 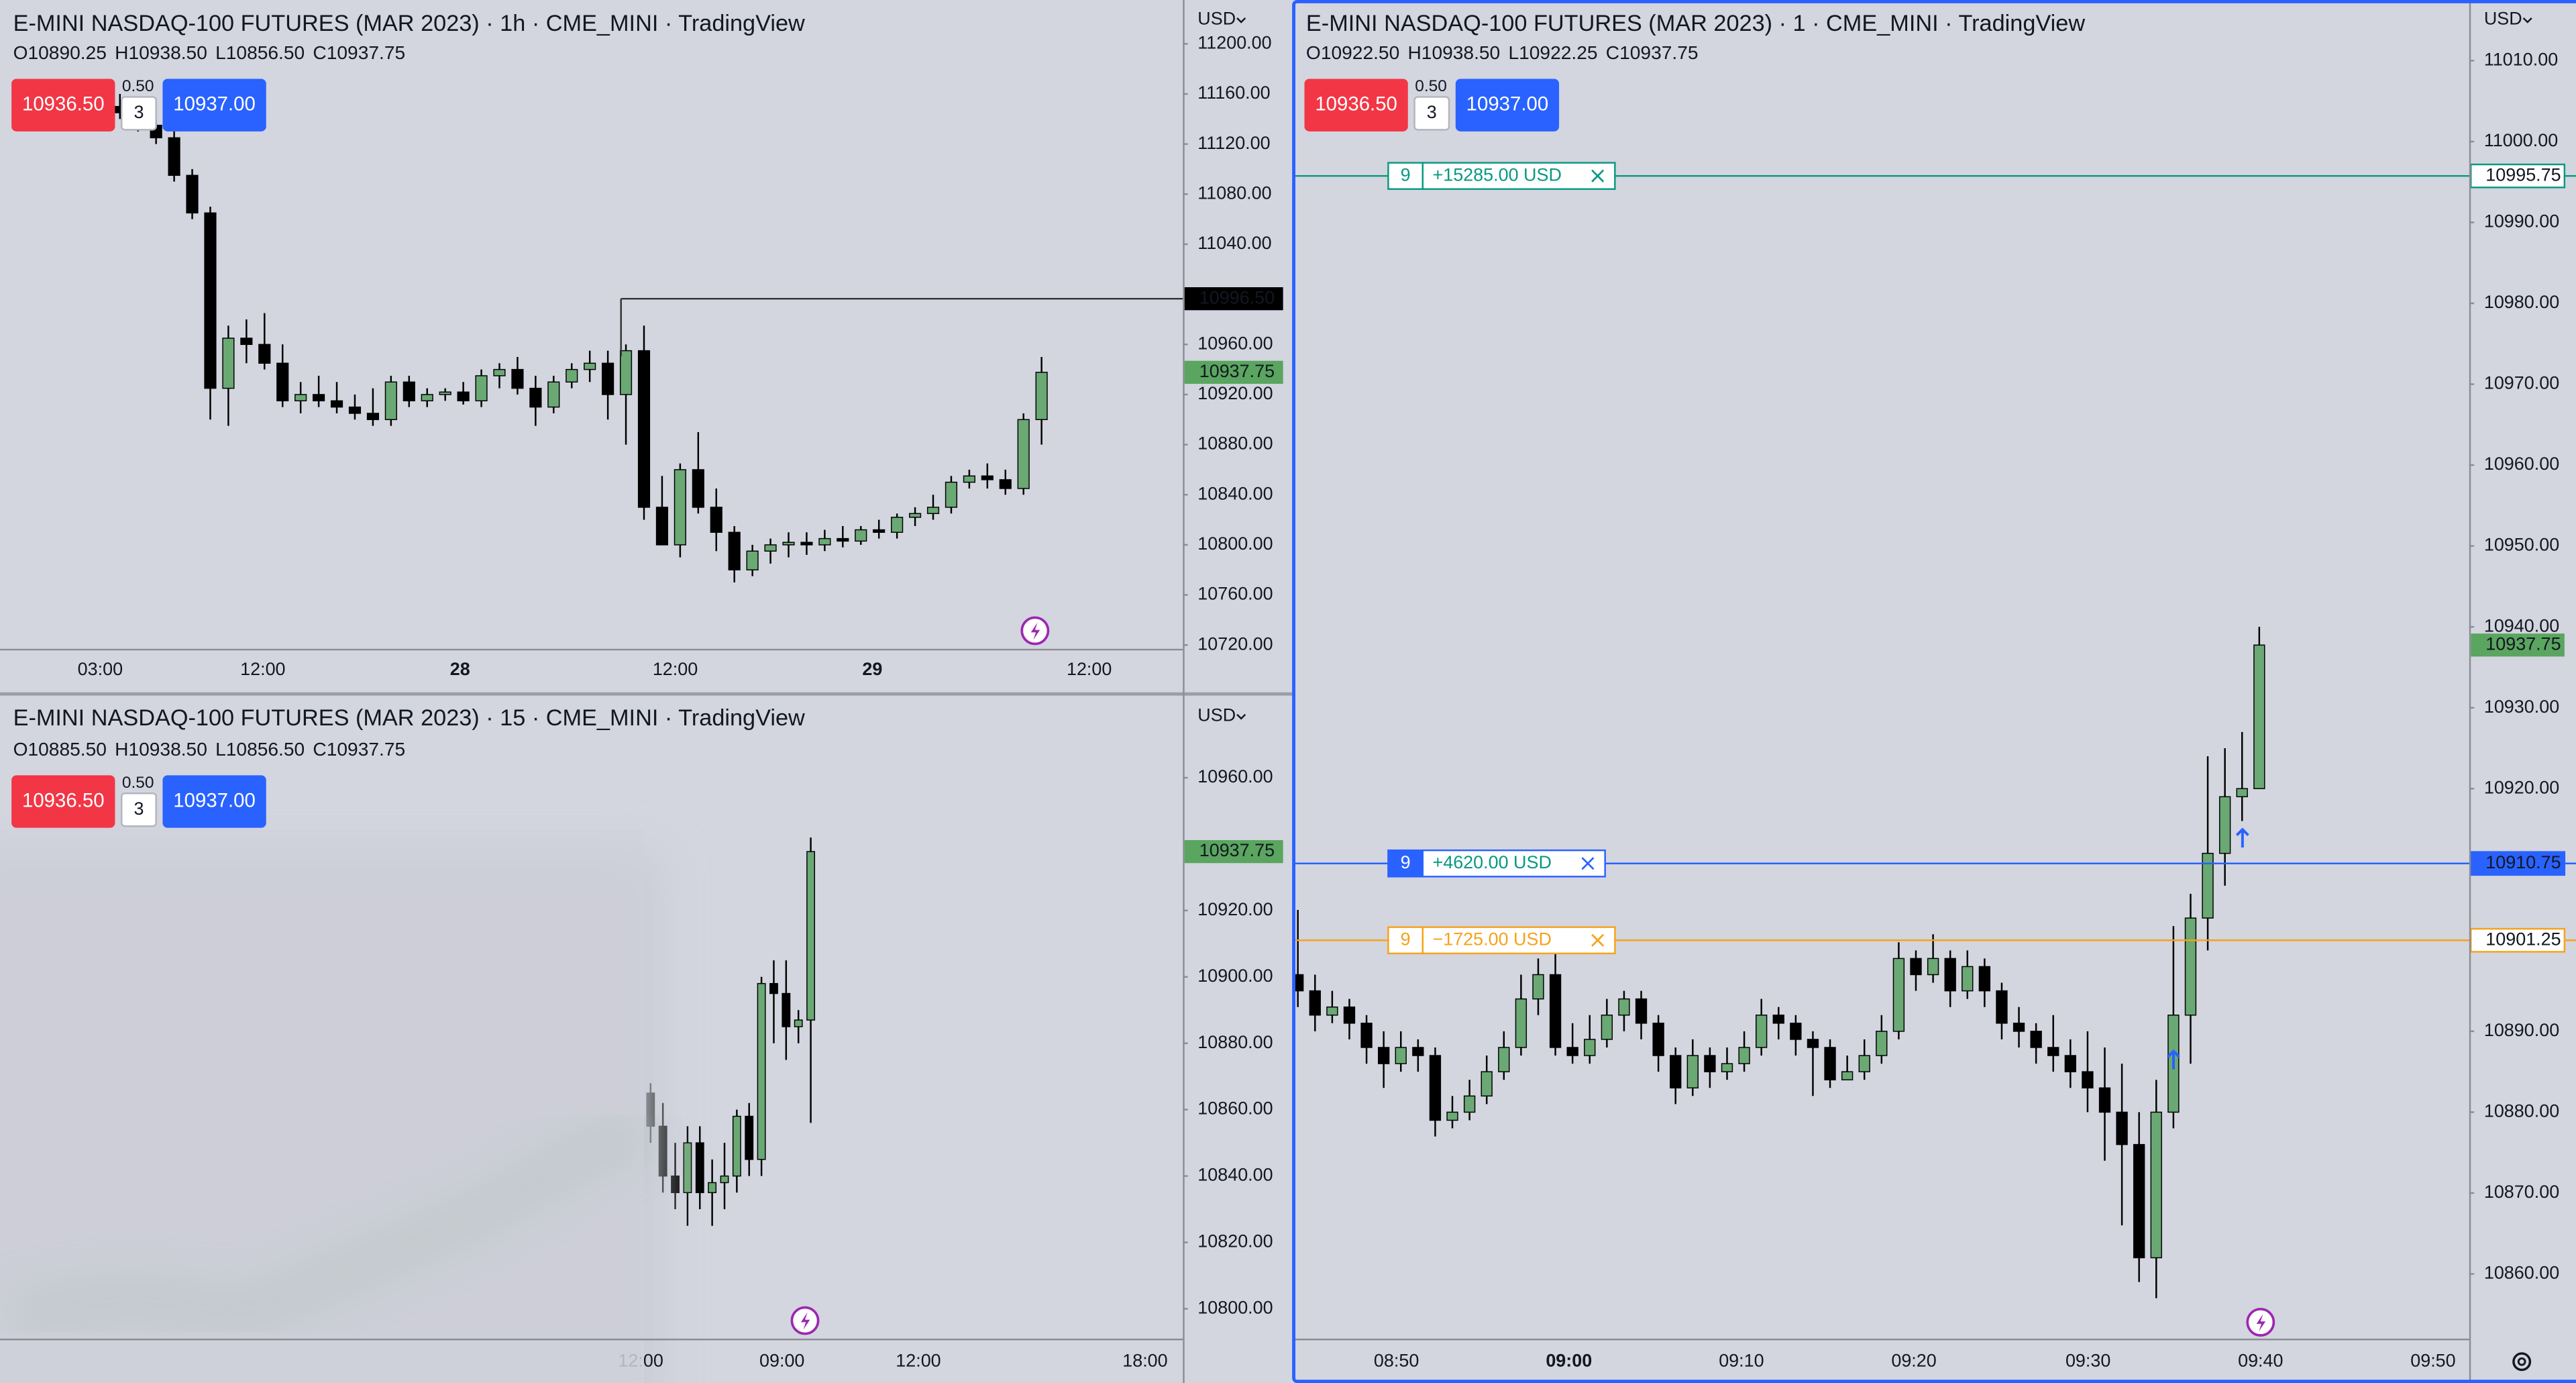 What do you see at coordinates (1552, 52) in the screenshot?
I see `ohlc-value: L10922.25` at bounding box center [1552, 52].